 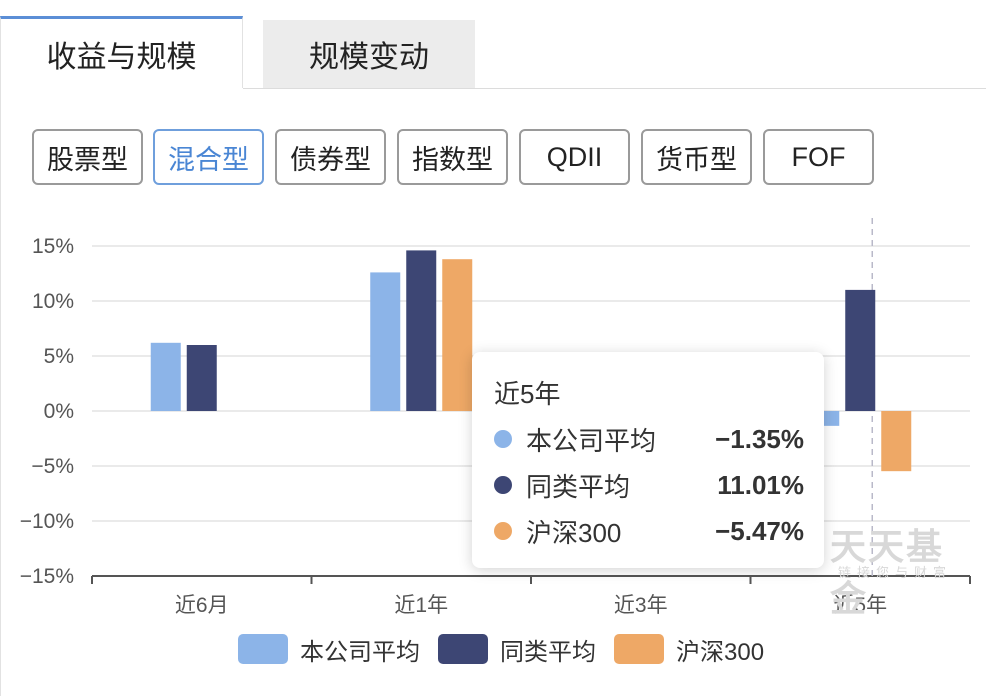 What do you see at coordinates (760, 484) in the screenshot?
I see `tooltip-series-value: 11.01%` at bounding box center [760, 484].